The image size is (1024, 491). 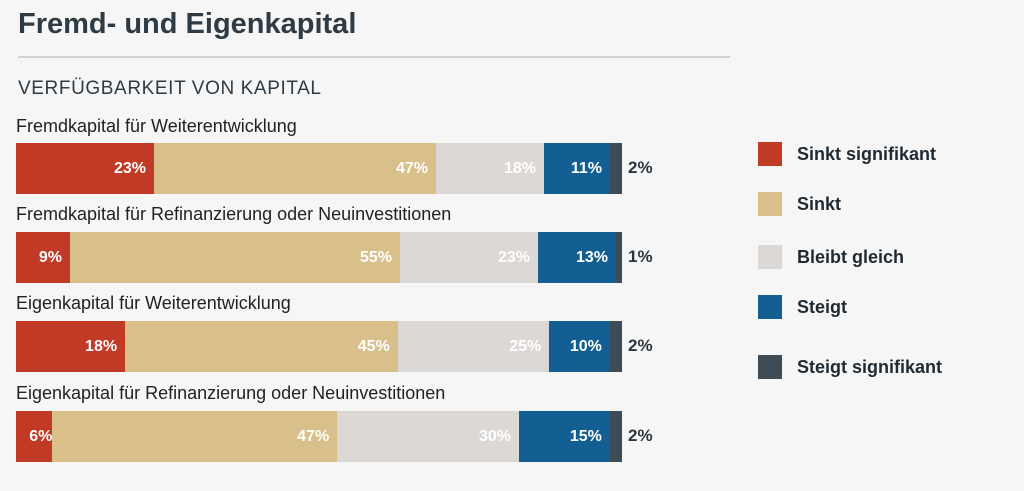 I want to click on page-title: Fremd- und Eigenkapital, so click(x=187, y=24).